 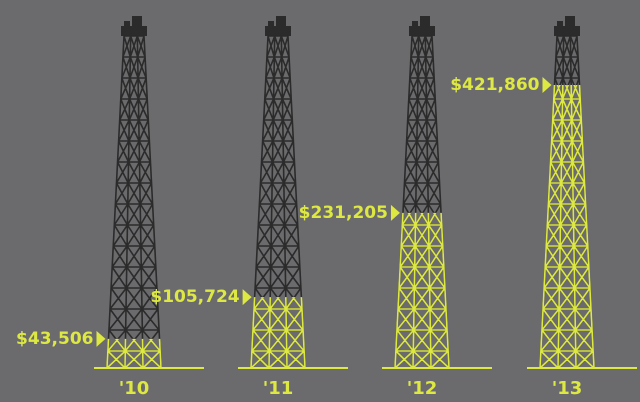 What do you see at coordinates (194, 297) in the screenshot?
I see `value-label: $105,724` at bounding box center [194, 297].